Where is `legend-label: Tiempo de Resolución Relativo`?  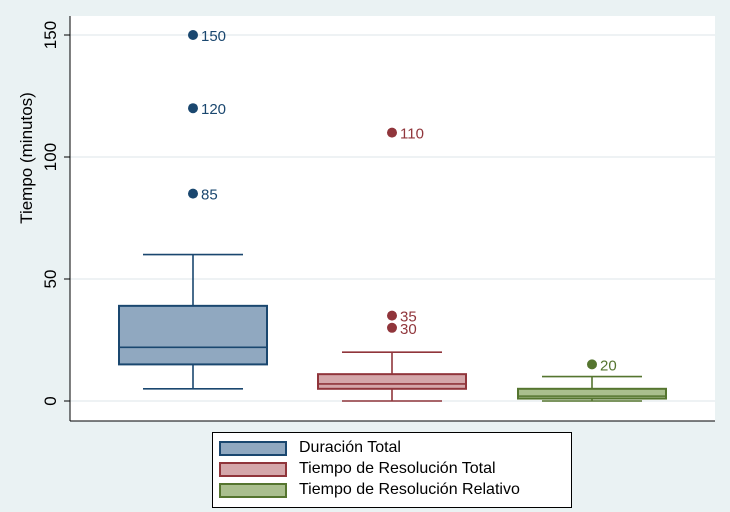
legend-label: Tiempo de Resolución Relativo is located at coordinates (409, 489).